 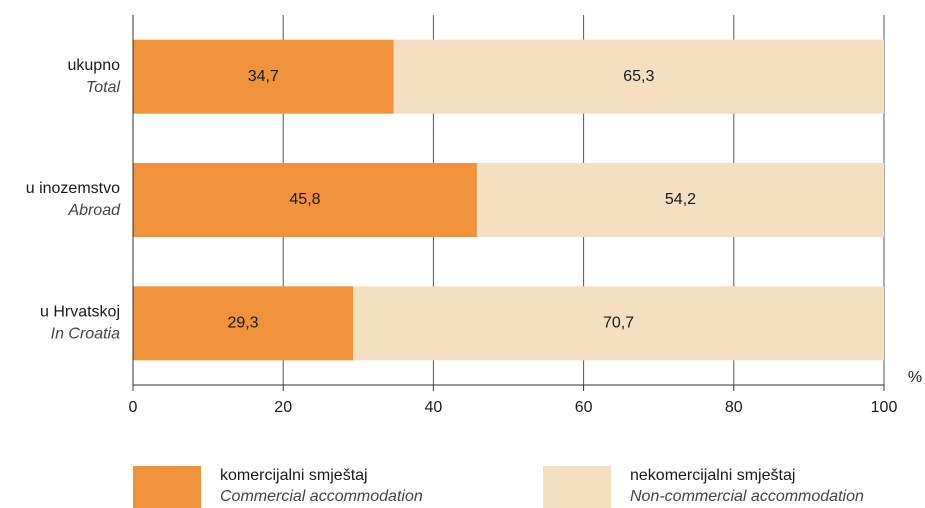 I want to click on x-tick-label: 20, so click(x=283, y=407).